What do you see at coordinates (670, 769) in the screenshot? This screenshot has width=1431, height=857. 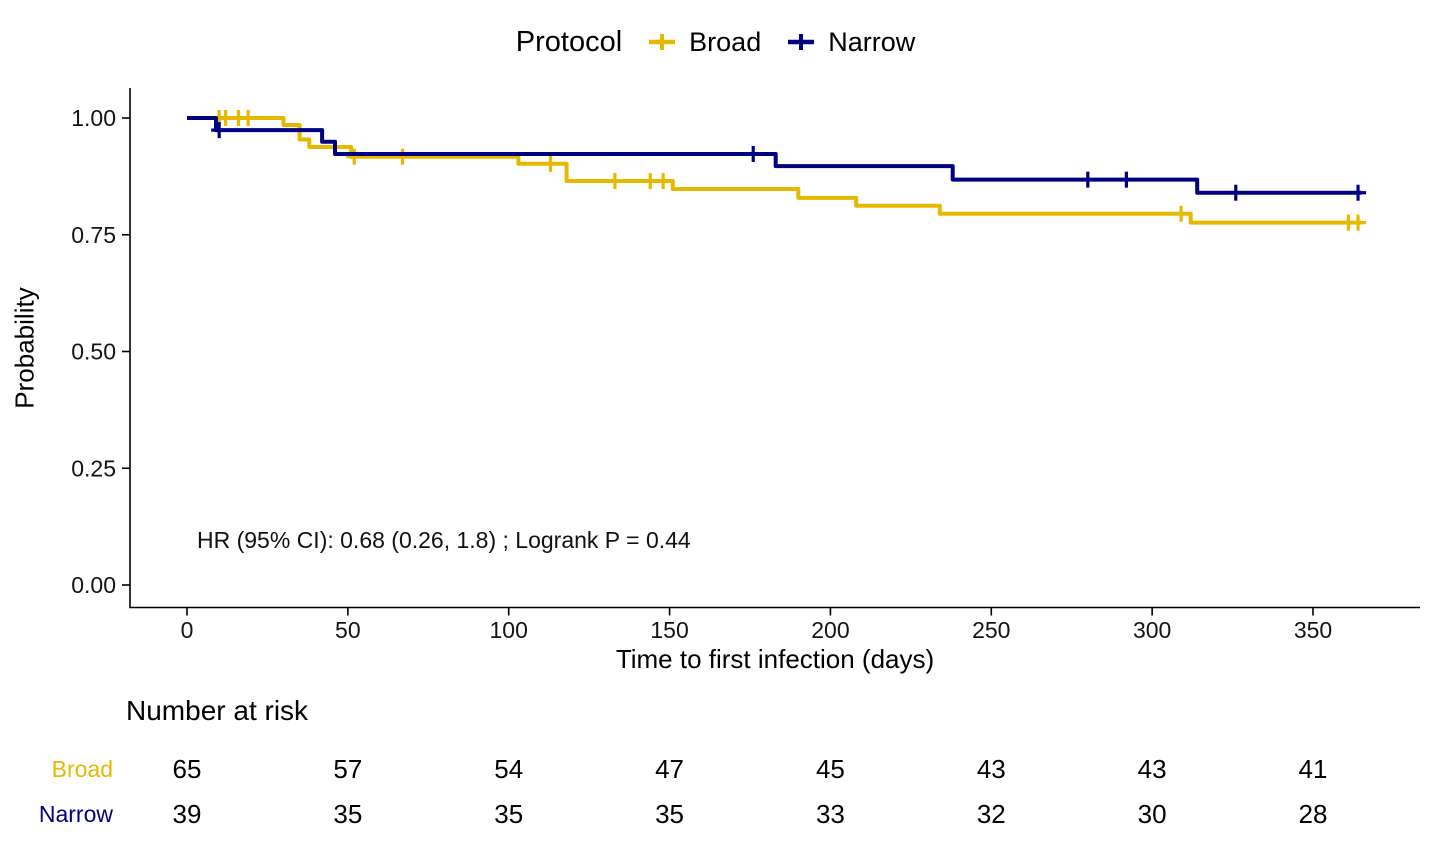 I see `risk-count-broad: 47` at bounding box center [670, 769].